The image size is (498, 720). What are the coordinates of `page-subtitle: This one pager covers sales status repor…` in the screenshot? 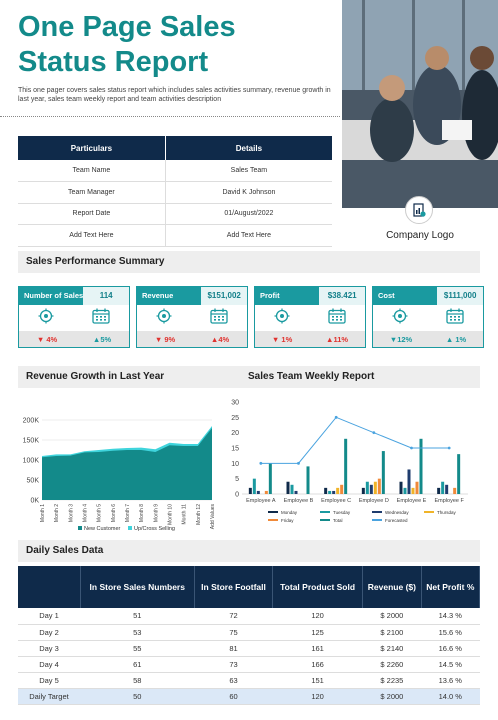 It's located at (174, 95).